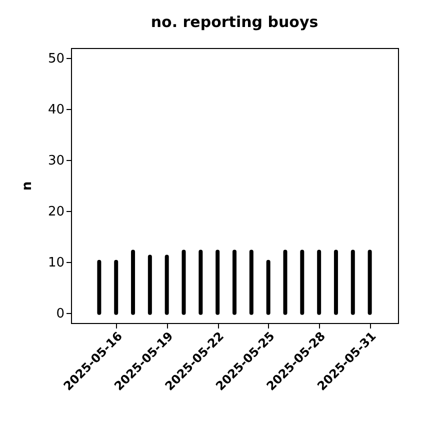  What do you see at coordinates (56, 110) in the screenshot?
I see `y-tick-label: 40` at bounding box center [56, 110].